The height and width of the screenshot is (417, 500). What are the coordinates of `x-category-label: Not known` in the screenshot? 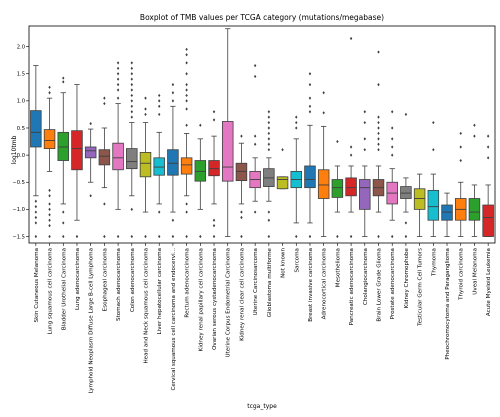 It's located at (284, 263).